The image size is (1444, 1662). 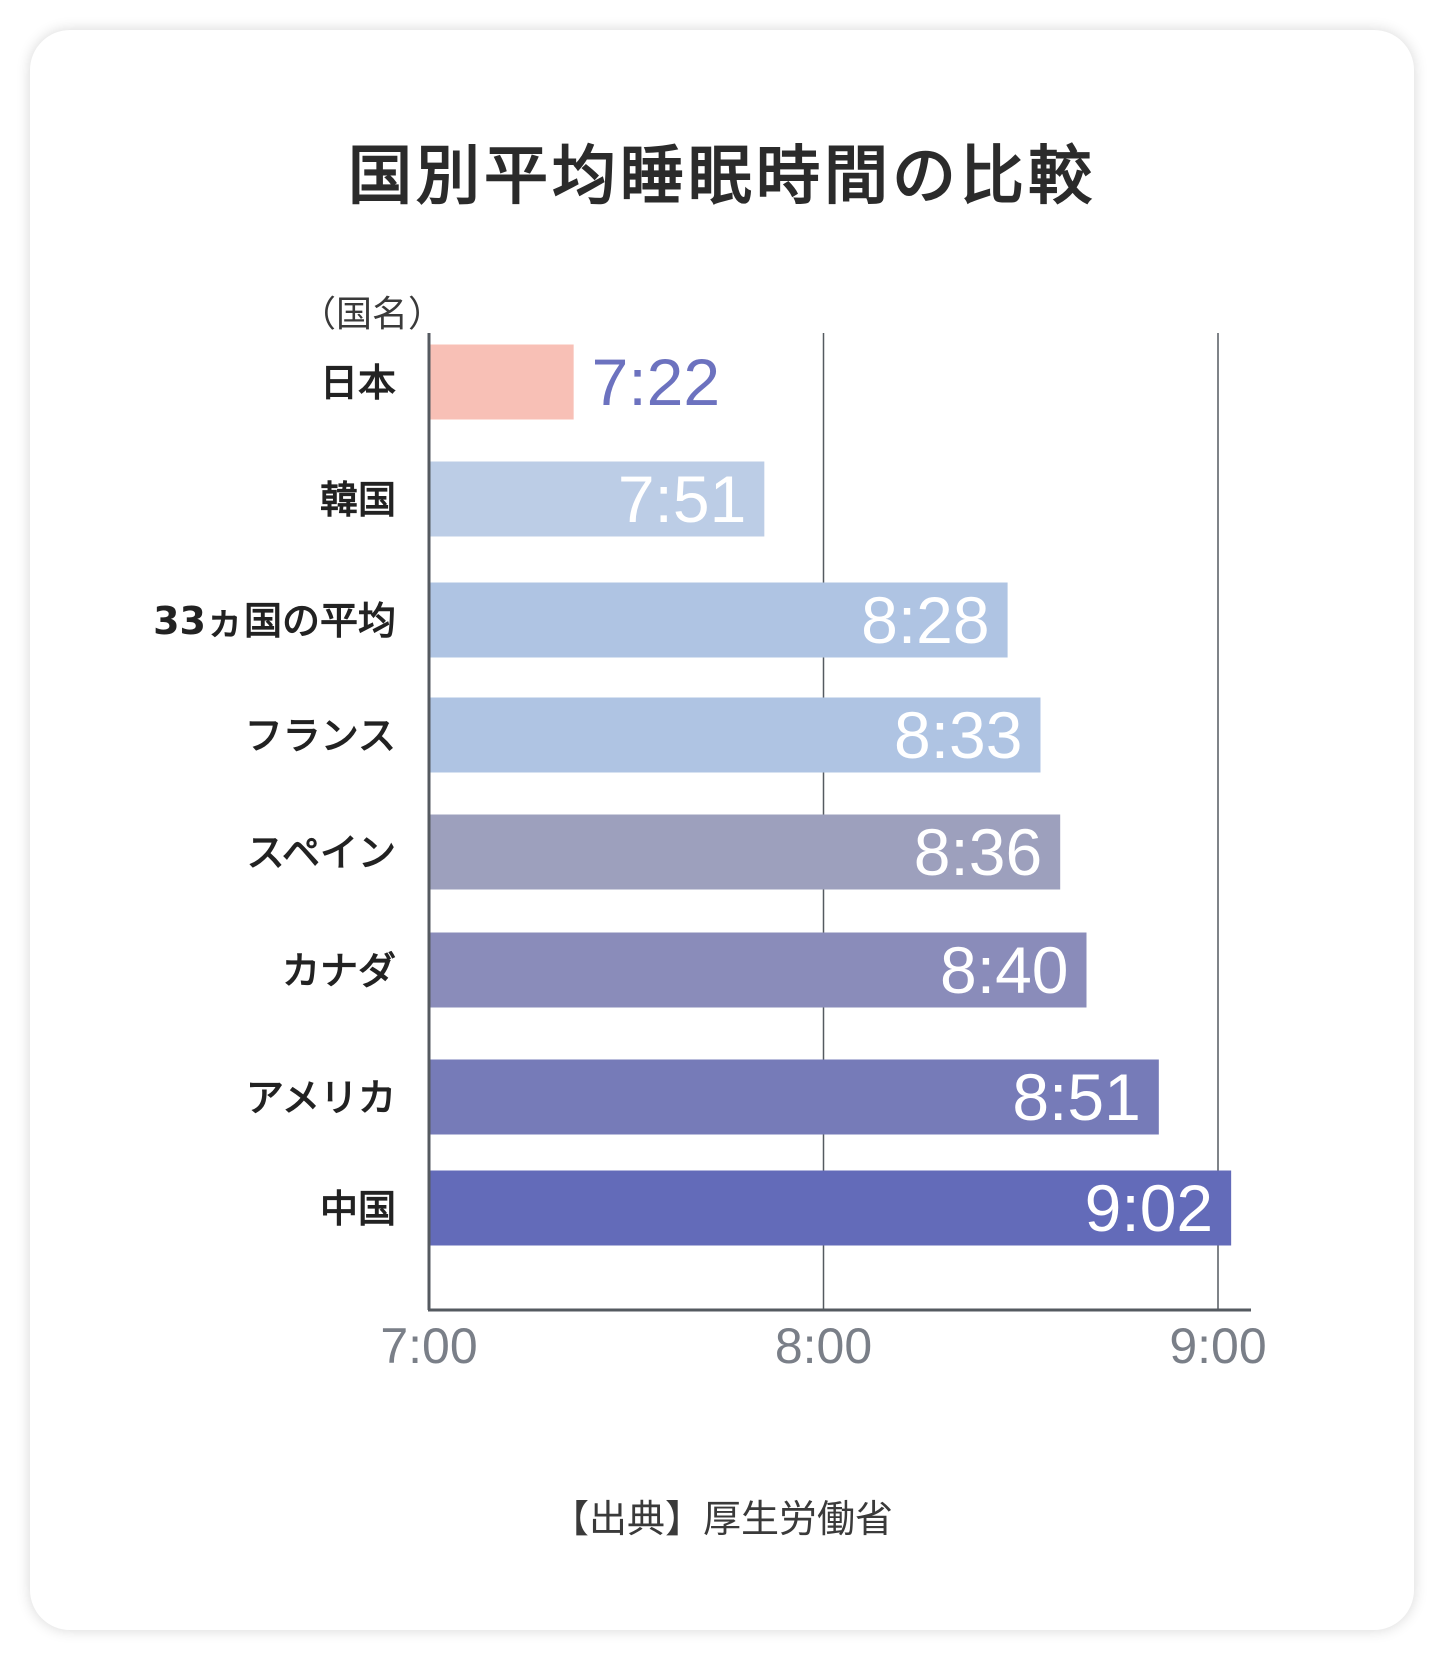 What do you see at coordinates (721, 1519) in the screenshot?
I see `source-note: 【出典】厚生労働省` at bounding box center [721, 1519].